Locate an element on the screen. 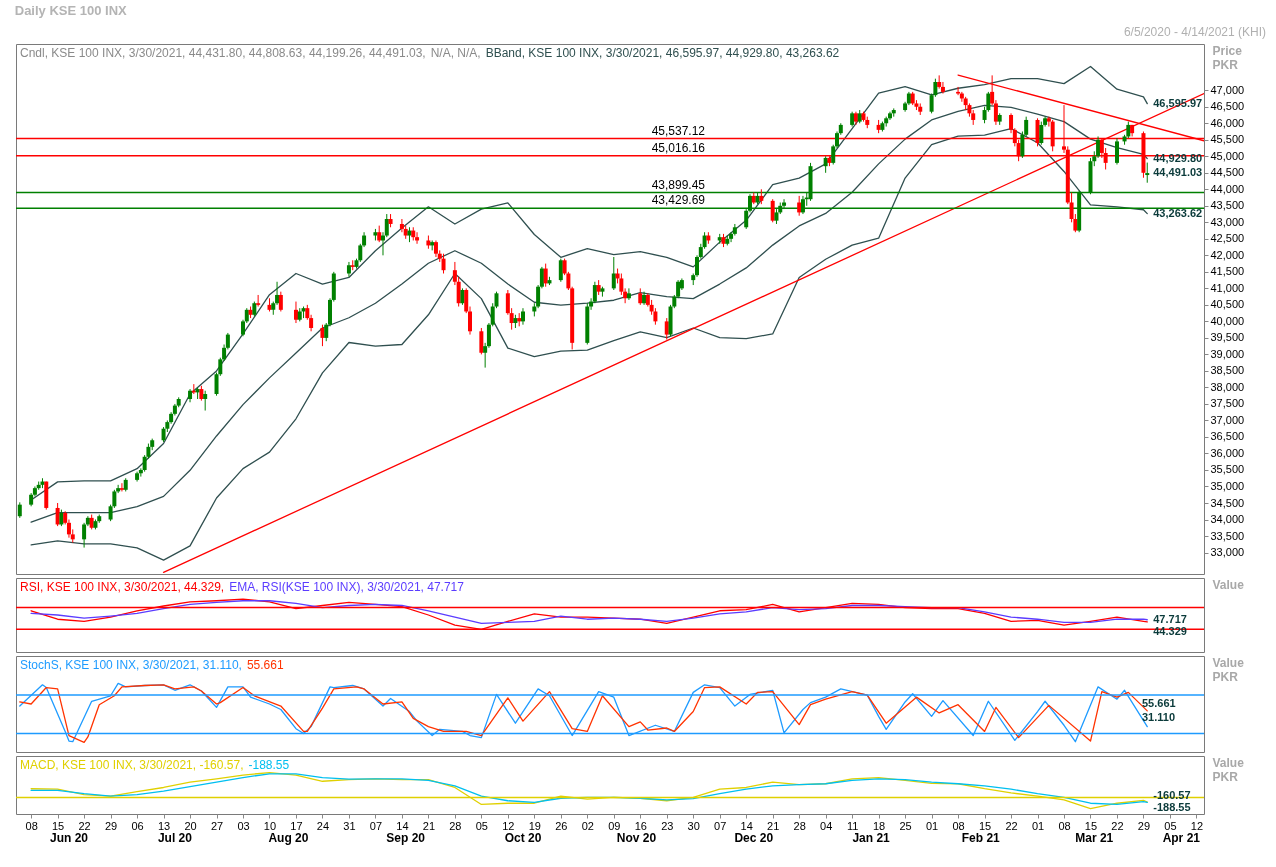 The height and width of the screenshot is (867, 1276). y-tick-label: 47,000 is located at coordinates (1227, 89).